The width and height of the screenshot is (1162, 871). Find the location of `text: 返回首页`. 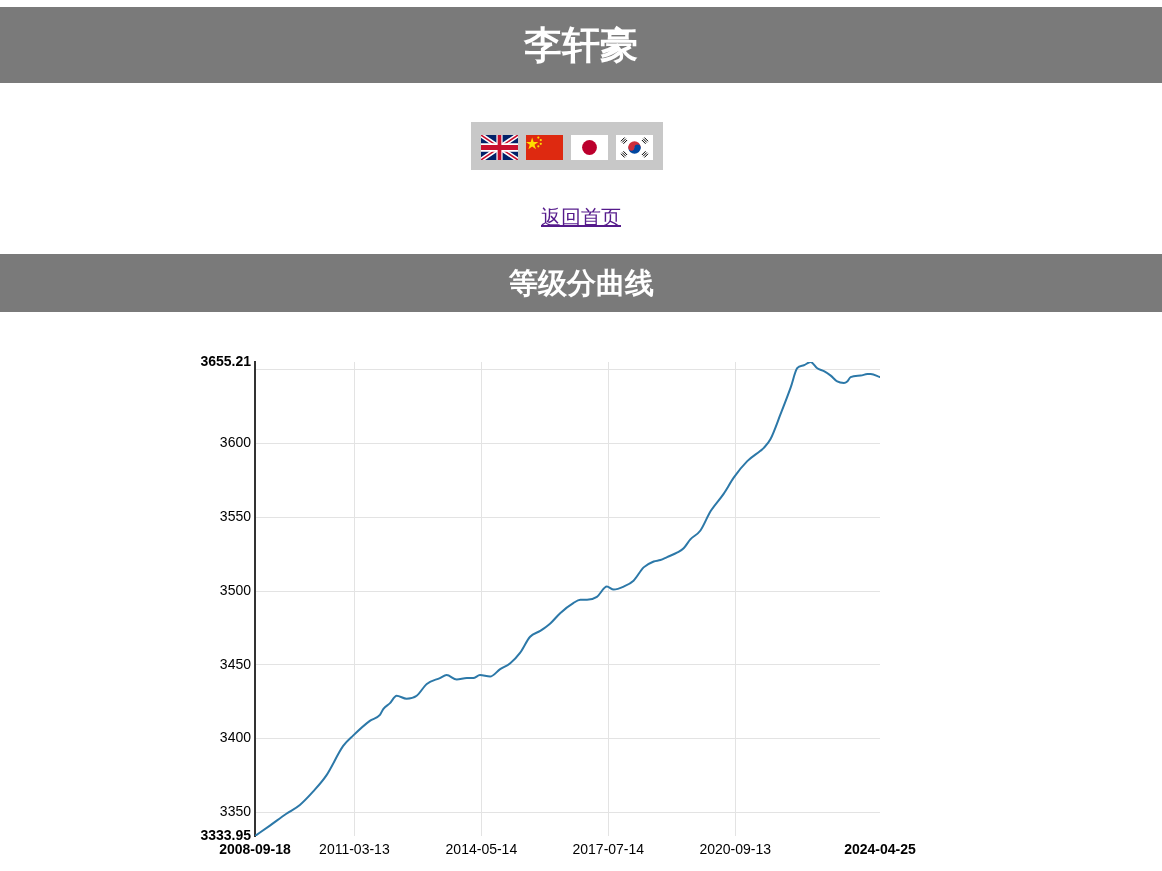

text: 返回首页 is located at coordinates (581, 217).